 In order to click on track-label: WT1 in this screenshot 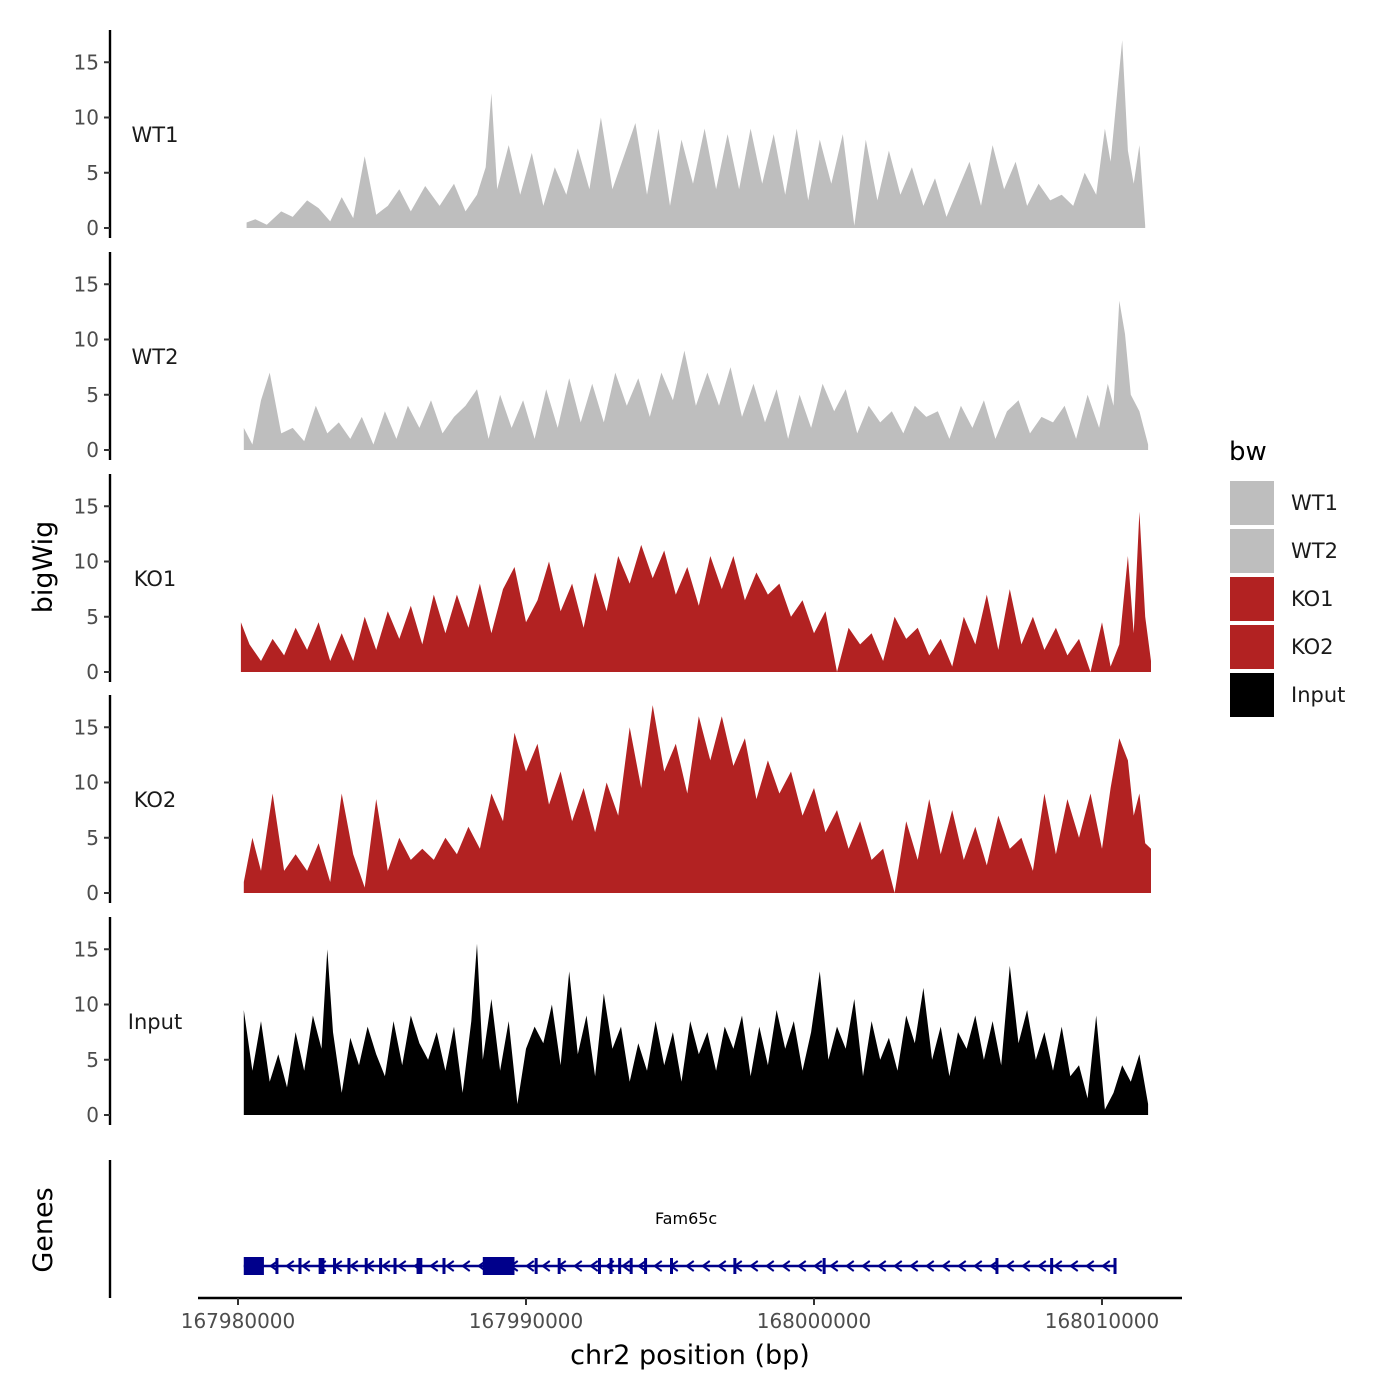, I will do `click(155, 135)`.